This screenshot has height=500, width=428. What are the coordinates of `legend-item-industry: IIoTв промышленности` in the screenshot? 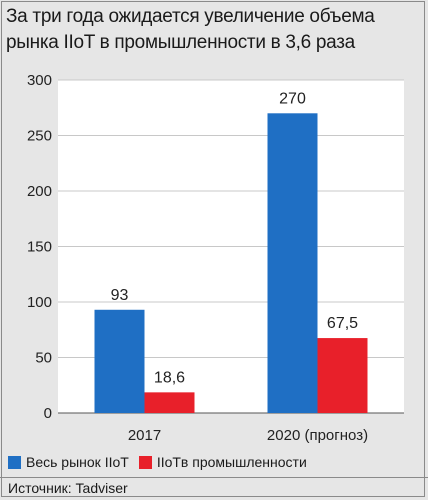 It's located at (222, 462).